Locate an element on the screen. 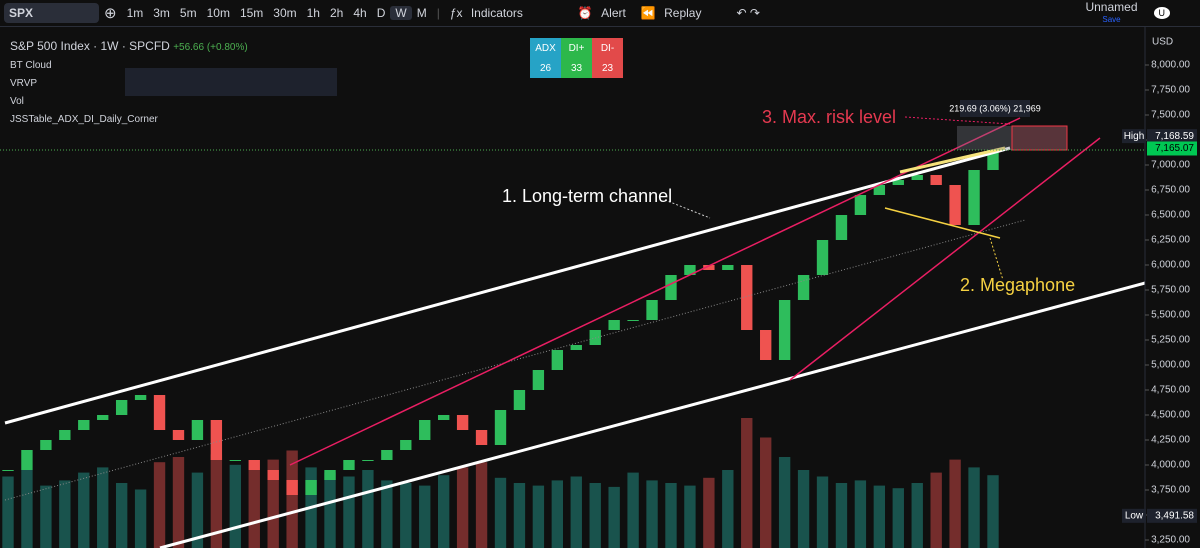 The height and width of the screenshot is (548, 1200). alert: ⏰ Alert is located at coordinates (604, 13).